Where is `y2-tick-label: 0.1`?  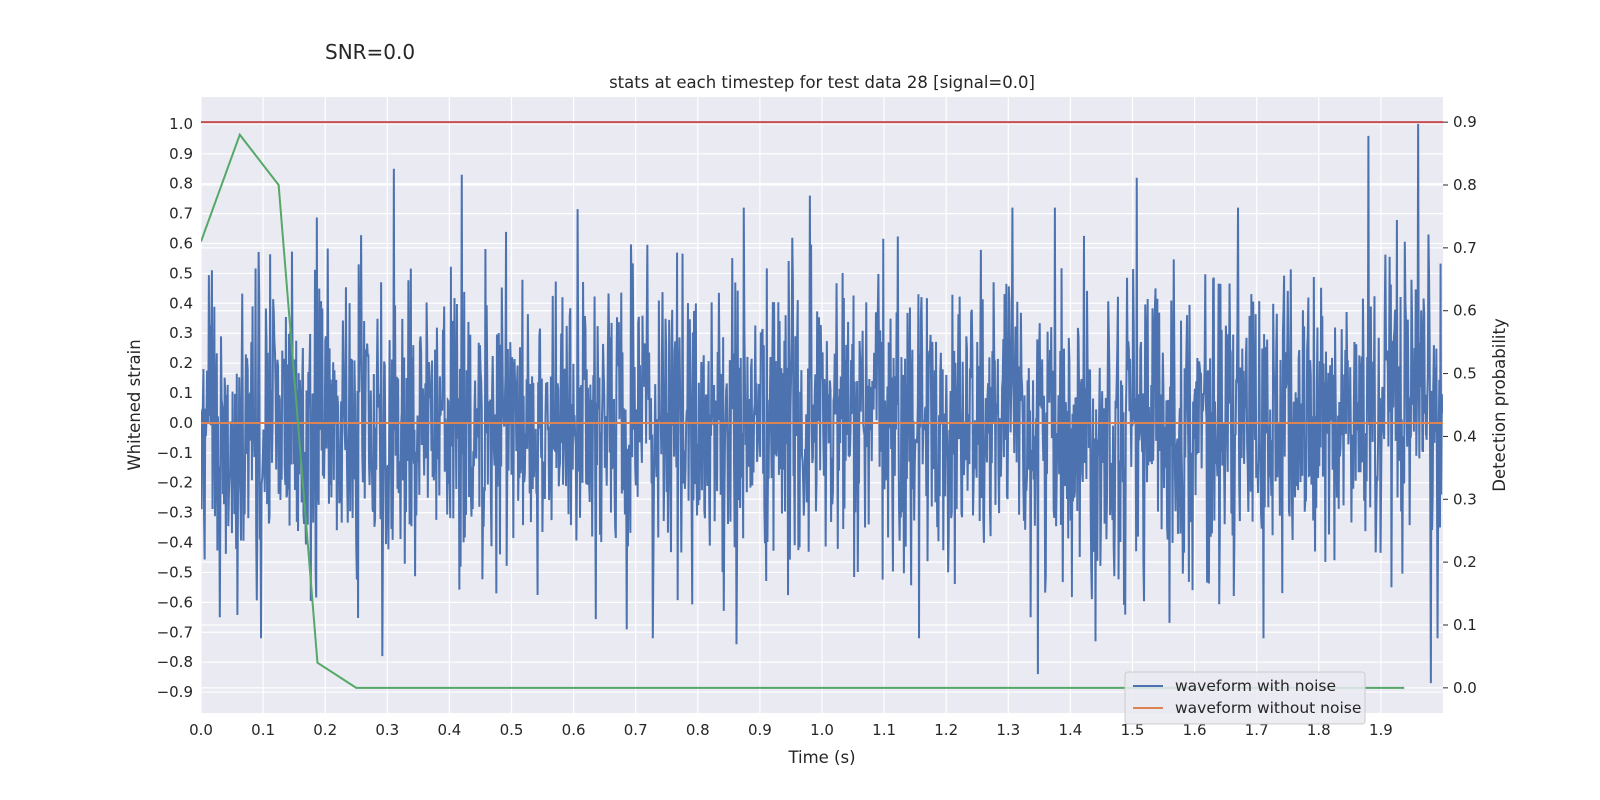 y2-tick-label: 0.1 is located at coordinates (1465, 625).